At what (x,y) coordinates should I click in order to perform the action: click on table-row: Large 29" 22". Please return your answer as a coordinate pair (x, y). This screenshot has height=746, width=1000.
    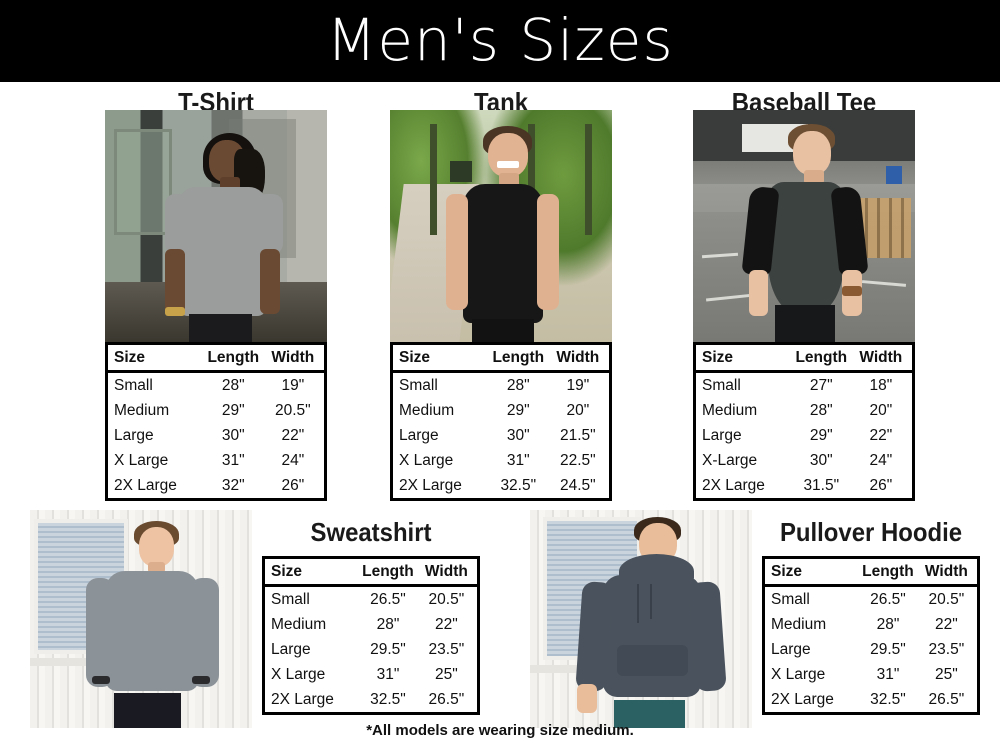
    Looking at the image, I should click on (804, 435).